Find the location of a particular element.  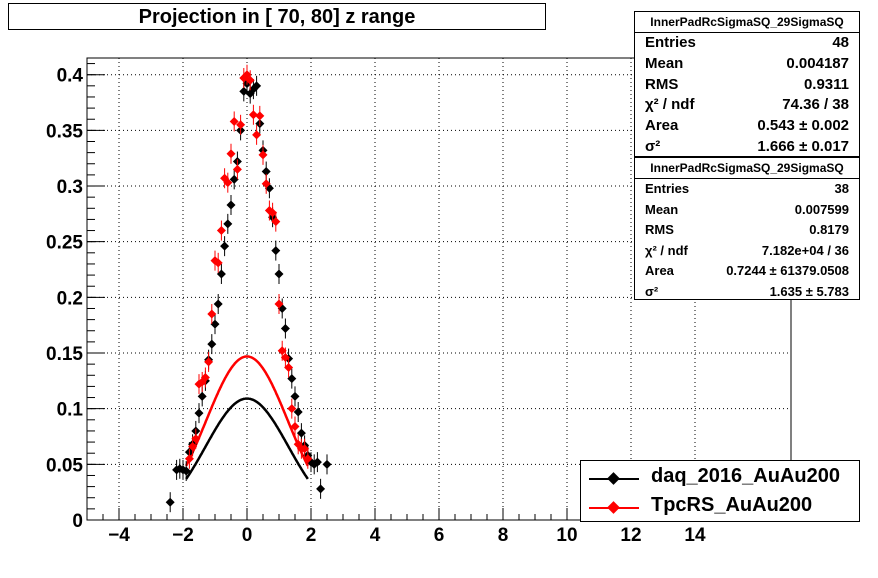

y-tick-label: 0.35 is located at coordinates (64, 131).